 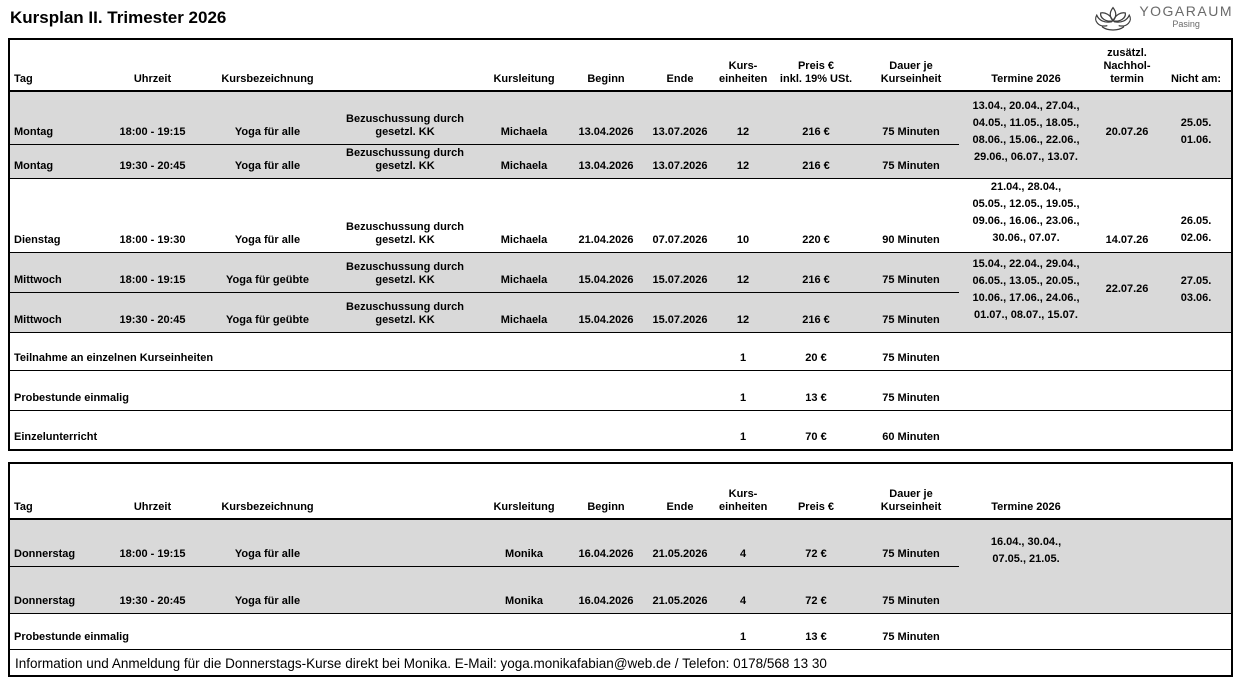 What do you see at coordinates (1196, 135) in the screenshot?
I see `nicht-am-cell: 25.05. 01.06.` at bounding box center [1196, 135].